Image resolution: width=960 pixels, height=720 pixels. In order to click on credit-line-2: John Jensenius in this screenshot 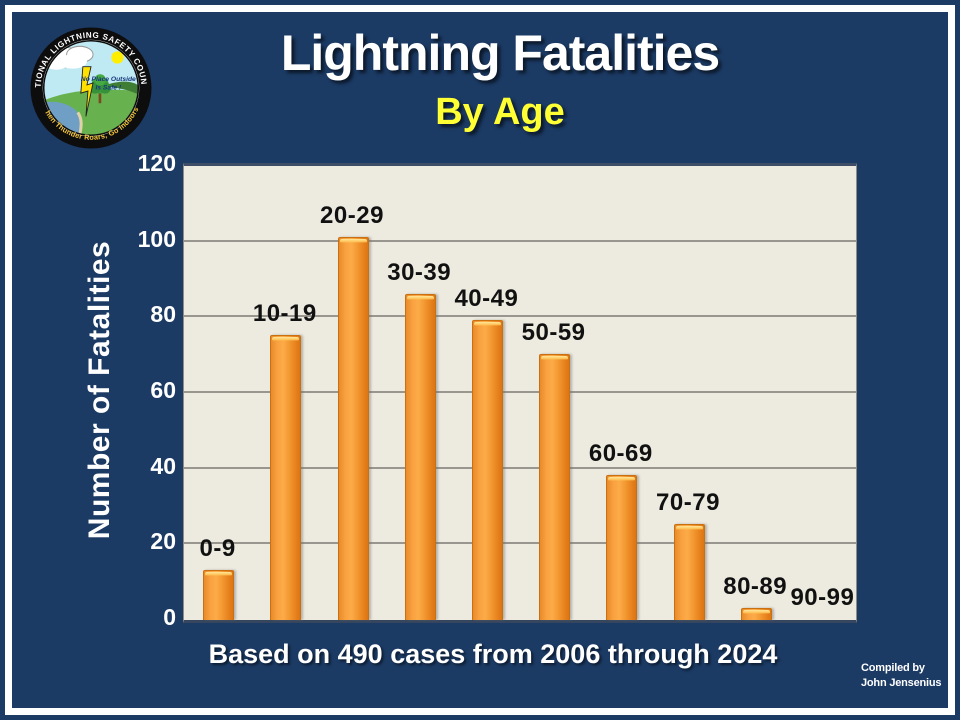, I will do `click(901, 683)`.